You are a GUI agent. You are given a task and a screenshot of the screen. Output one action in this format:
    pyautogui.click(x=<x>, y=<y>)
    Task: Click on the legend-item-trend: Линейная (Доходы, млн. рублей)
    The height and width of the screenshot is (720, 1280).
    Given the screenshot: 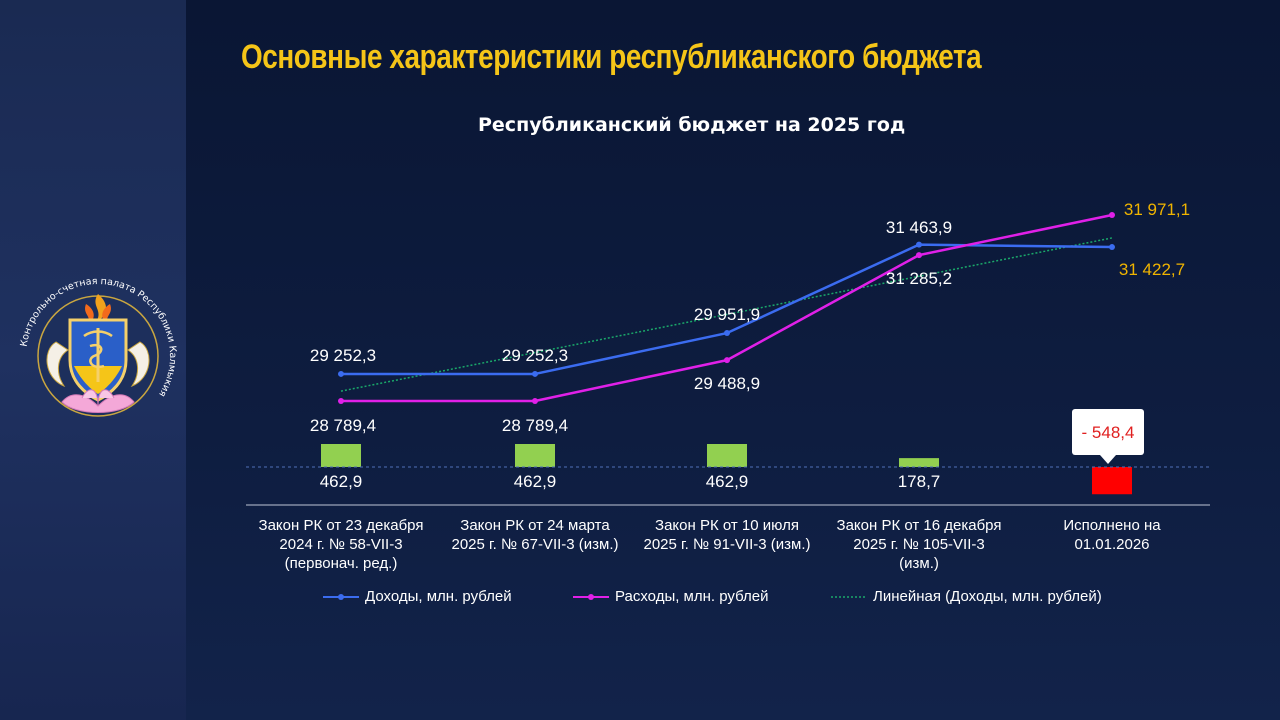 What is the action you would take?
    pyautogui.click(x=966, y=596)
    